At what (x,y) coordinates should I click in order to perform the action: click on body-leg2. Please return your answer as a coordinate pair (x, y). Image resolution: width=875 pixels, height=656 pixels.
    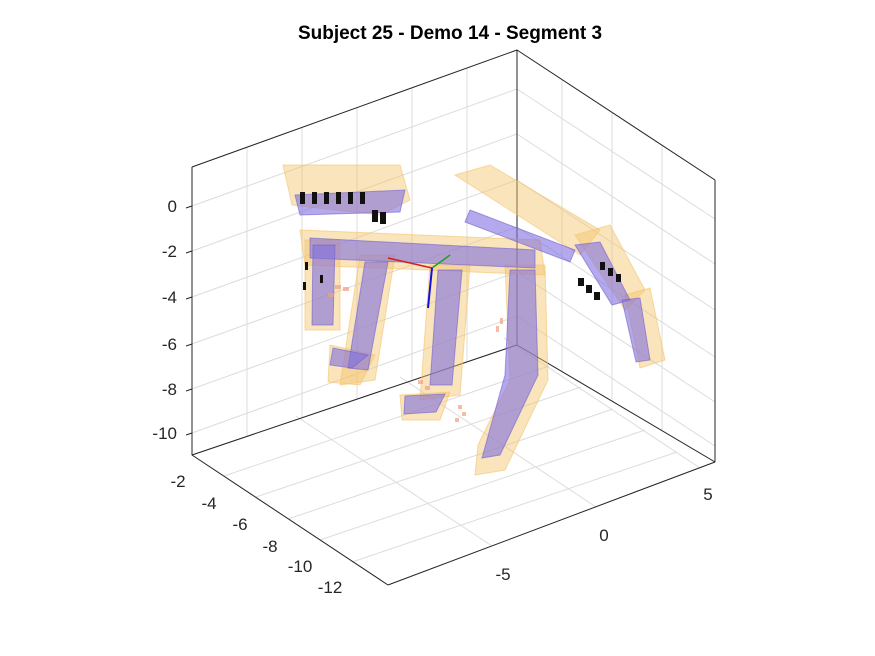
    Looking at the image, I should click on (368, 316).